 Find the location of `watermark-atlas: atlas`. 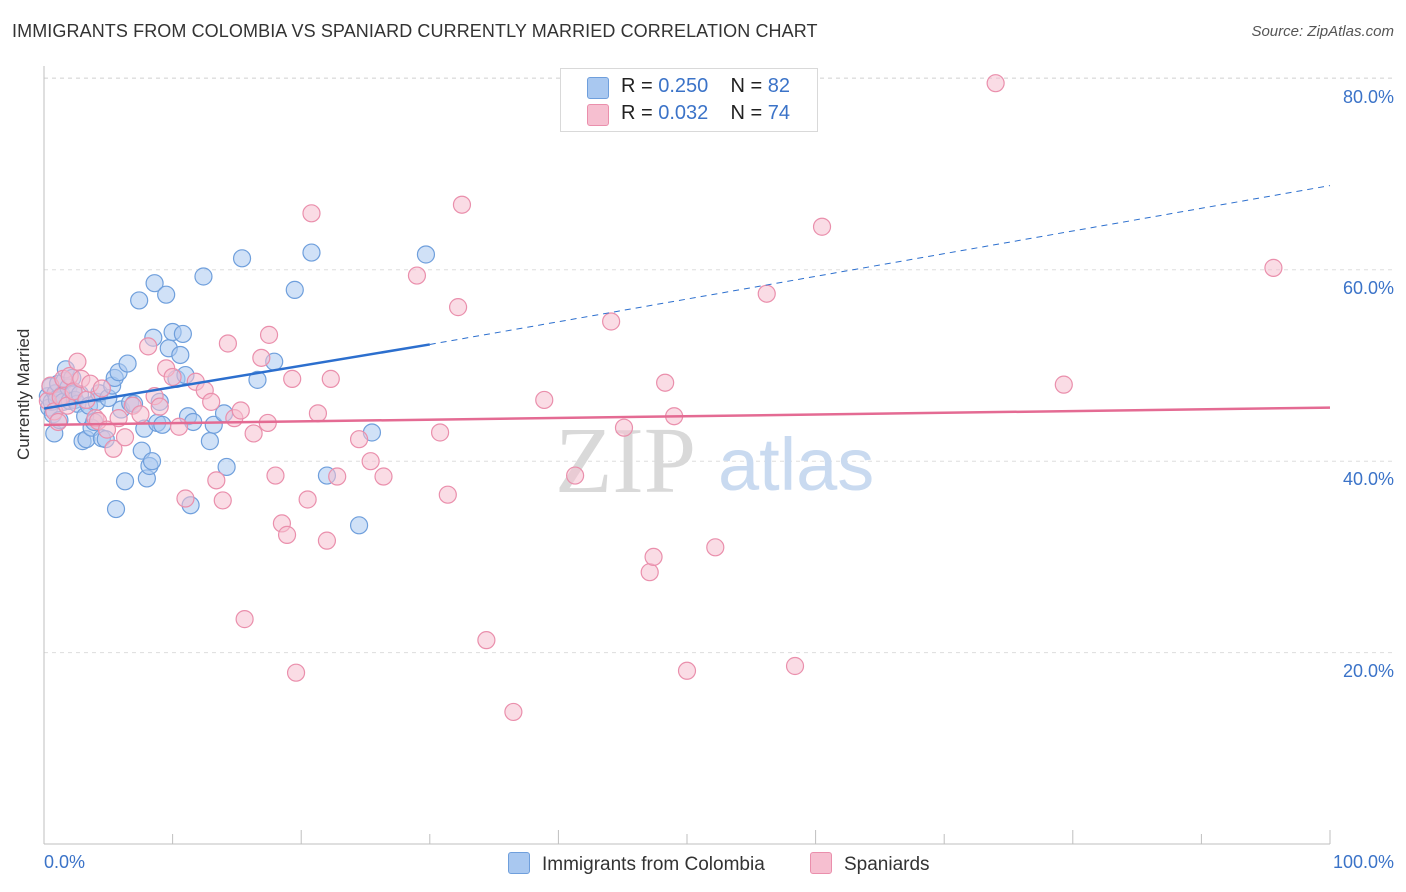

watermark-atlas: atlas is located at coordinates (796, 464).